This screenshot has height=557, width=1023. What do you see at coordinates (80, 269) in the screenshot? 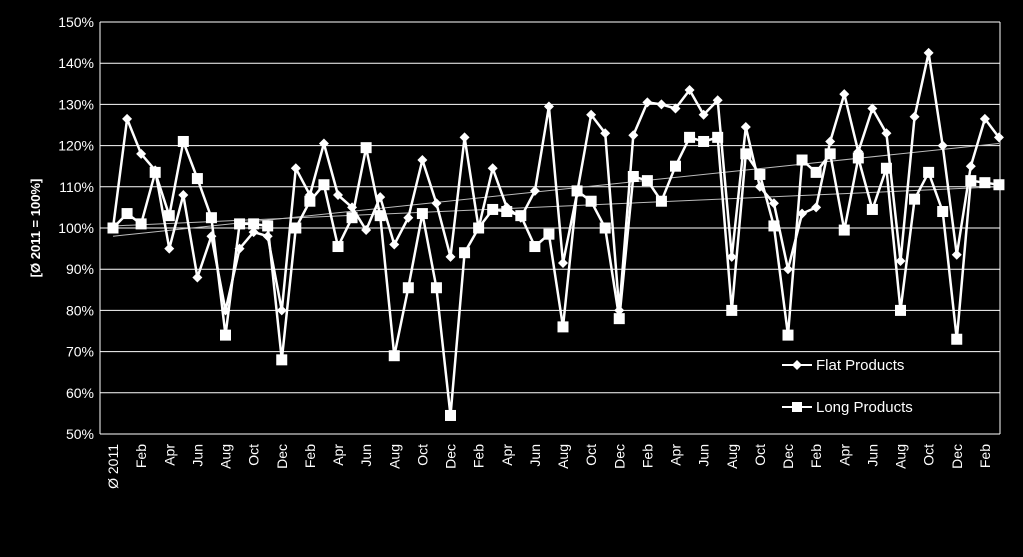
I see `y-tick-label: 90%` at bounding box center [80, 269].